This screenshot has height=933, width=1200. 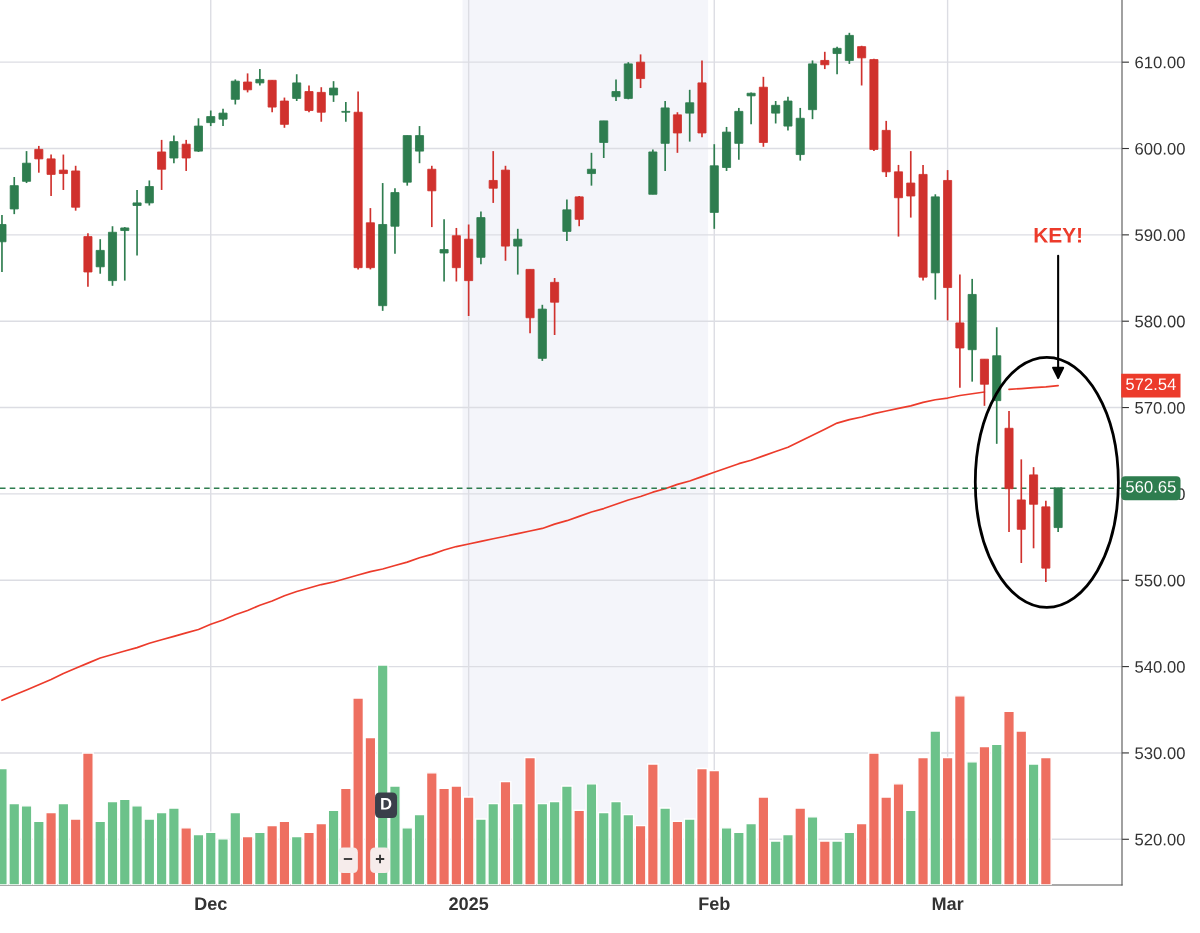 I want to click on y-tick-label: 580.00, so click(x=1160, y=321).